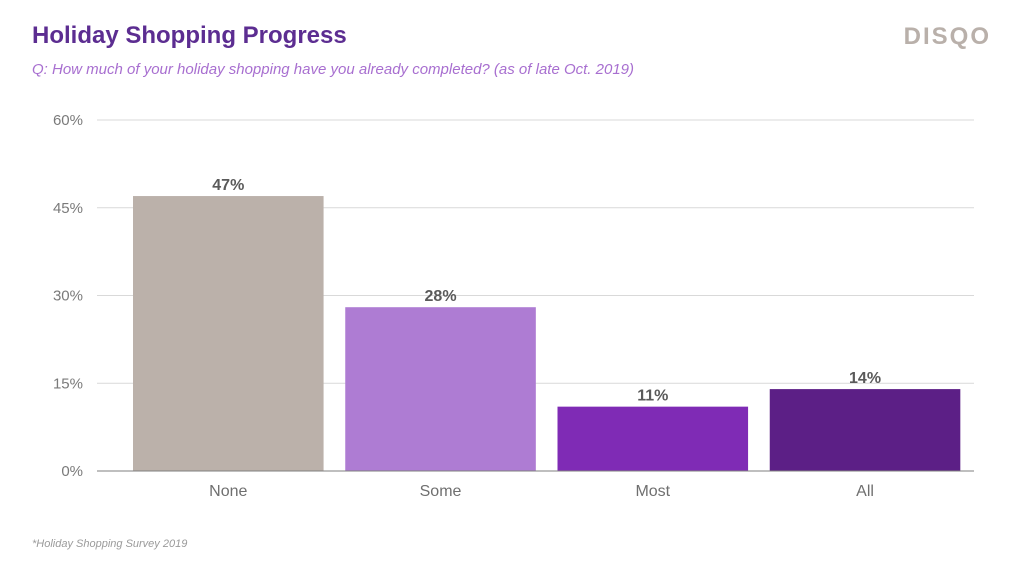 The height and width of the screenshot is (576, 1024). What do you see at coordinates (865, 491) in the screenshot?
I see `x-category-label: All` at bounding box center [865, 491].